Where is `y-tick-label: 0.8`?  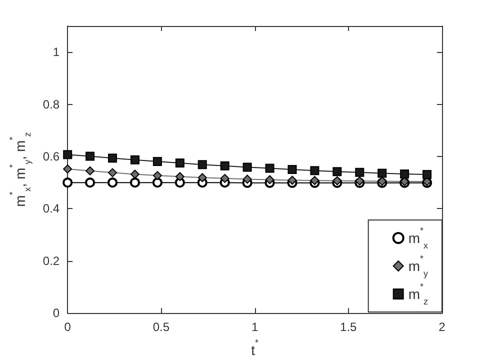
y-tick-label: 0.8 is located at coordinates (51, 104).